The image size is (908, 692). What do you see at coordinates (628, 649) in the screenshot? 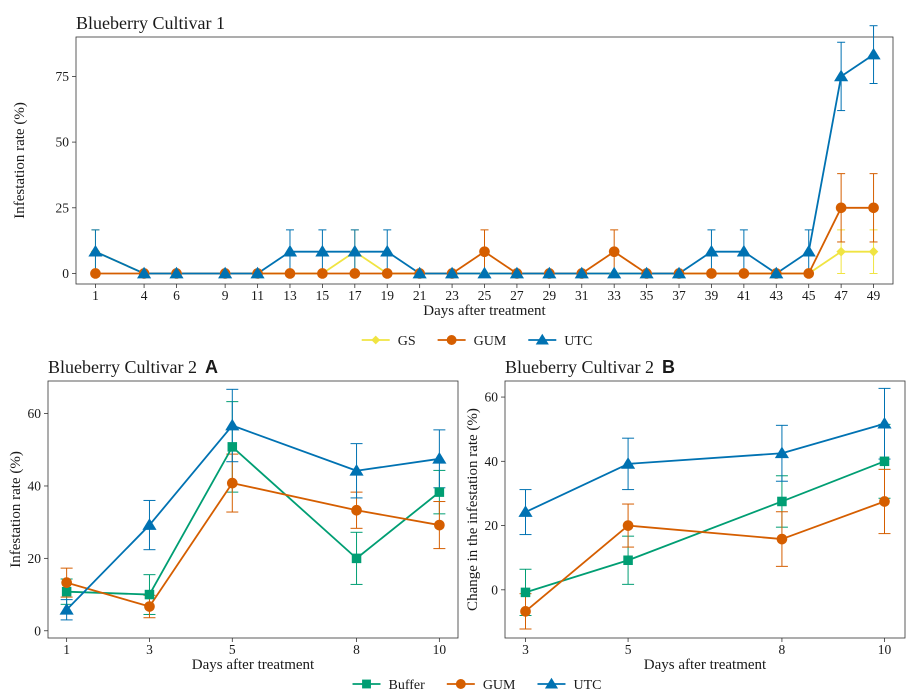
I see `chart-cultivar-2b-x-tick-label: 5` at bounding box center [628, 649].